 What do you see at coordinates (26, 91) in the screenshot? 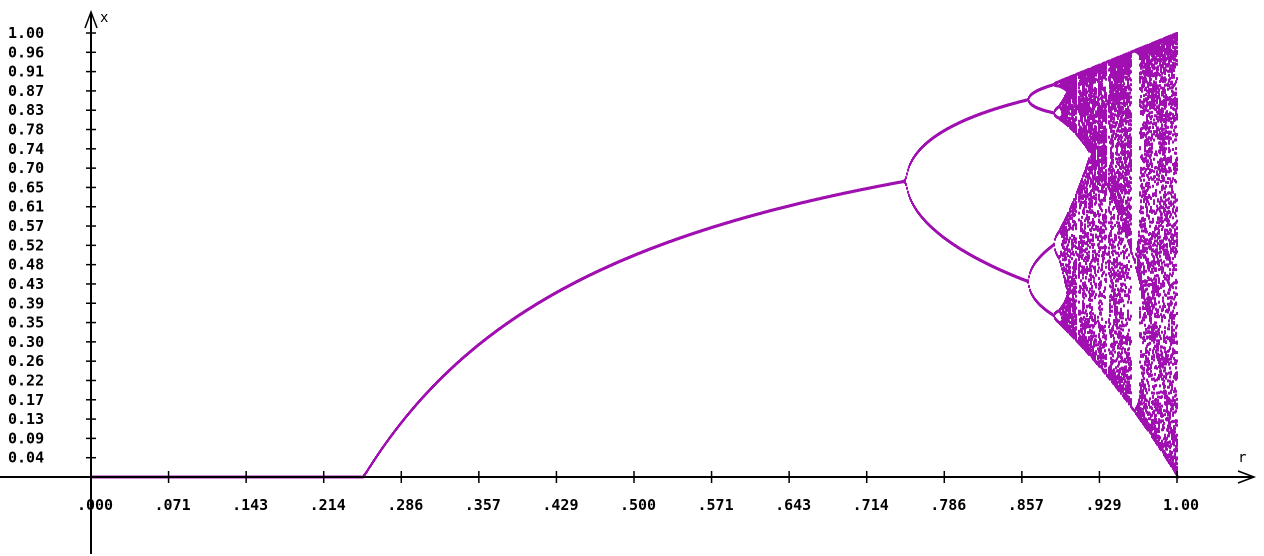
I see `y-tick-label: 0.87` at bounding box center [26, 91].